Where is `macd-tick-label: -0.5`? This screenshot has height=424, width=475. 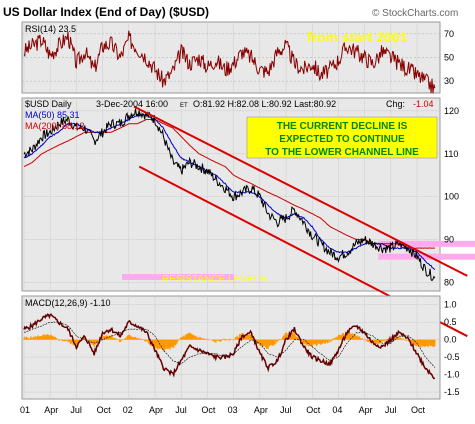 macd-tick-label: -0.5 is located at coordinates (452, 357).